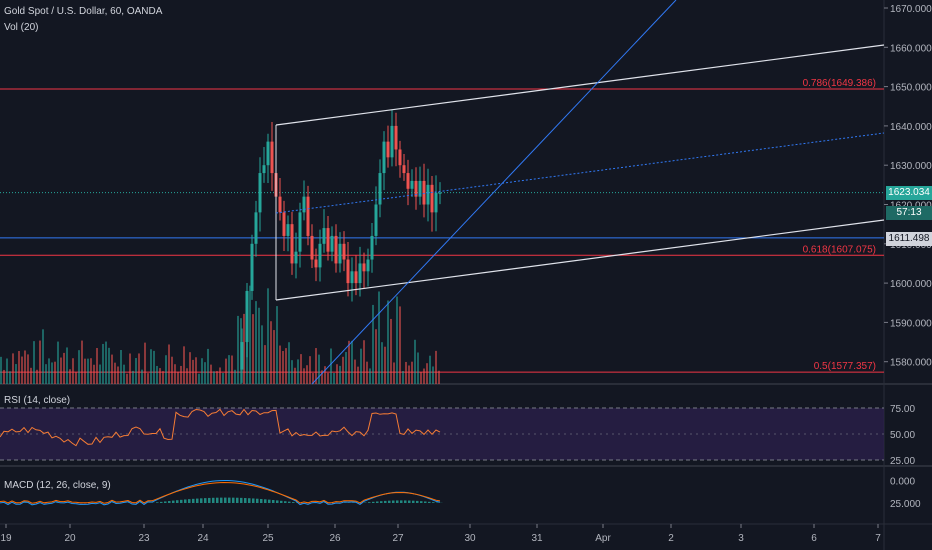  I want to click on price-tick-label: 1630.000, so click(911, 166).